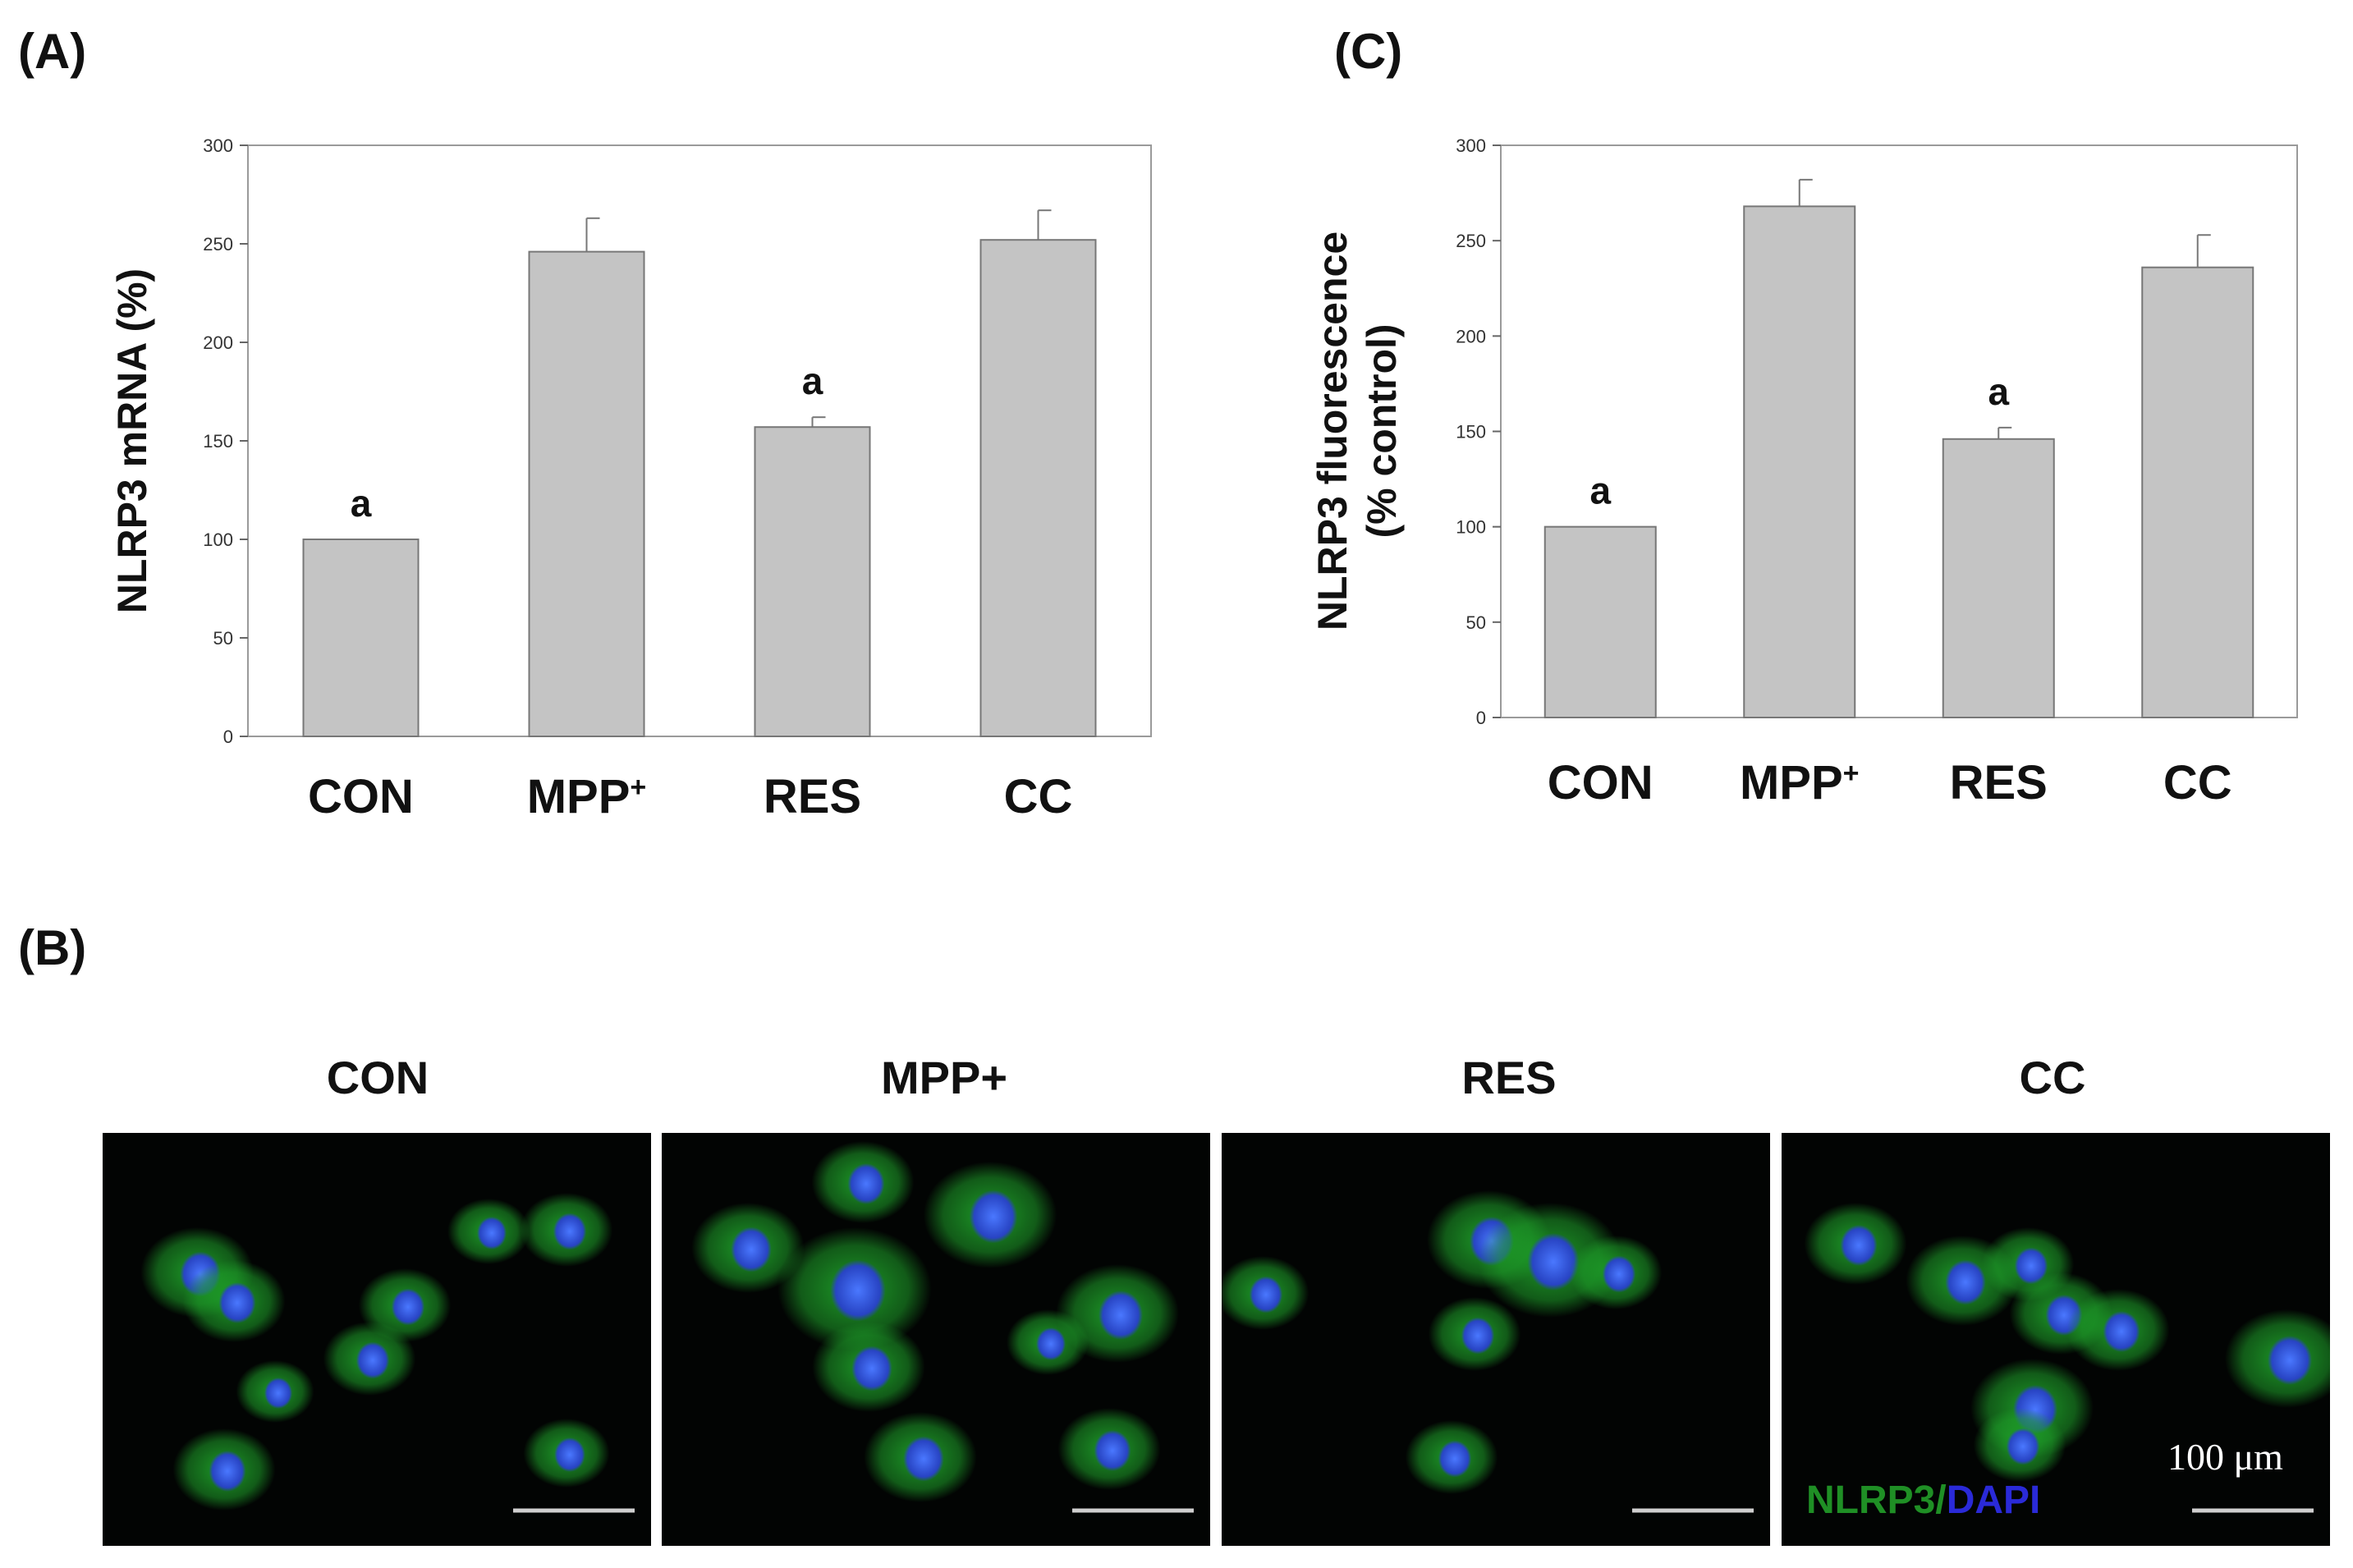 The image size is (2353, 1568). Describe the element at coordinates (1332, 431) in the screenshot. I see `chart-c-ylabel-line1: NLRP3 fluorescence` at that location.